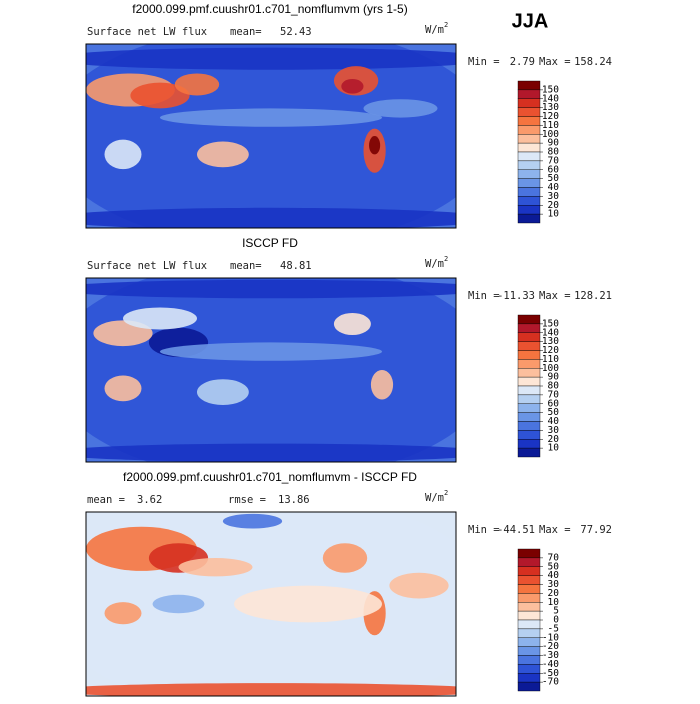 The image size is (700, 704). What do you see at coordinates (296, 32) in the screenshot?
I see `stat-value: 52.43` at bounding box center [296, 32].